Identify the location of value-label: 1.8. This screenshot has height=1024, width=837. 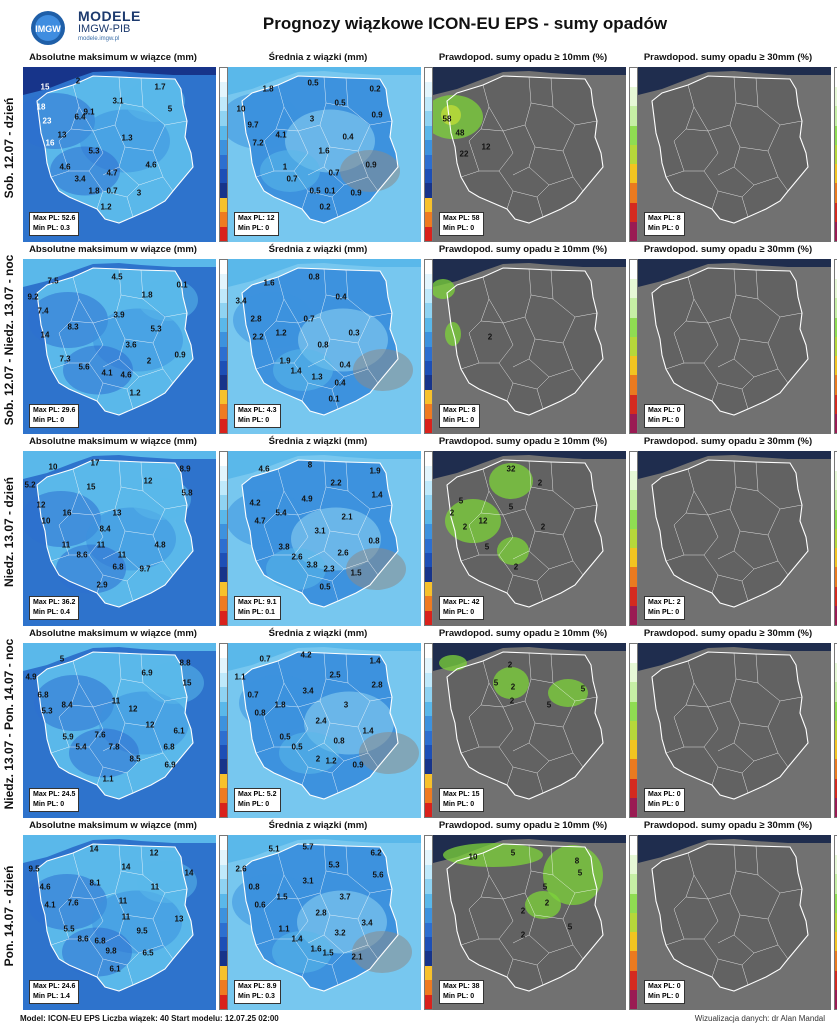
(268, 89).